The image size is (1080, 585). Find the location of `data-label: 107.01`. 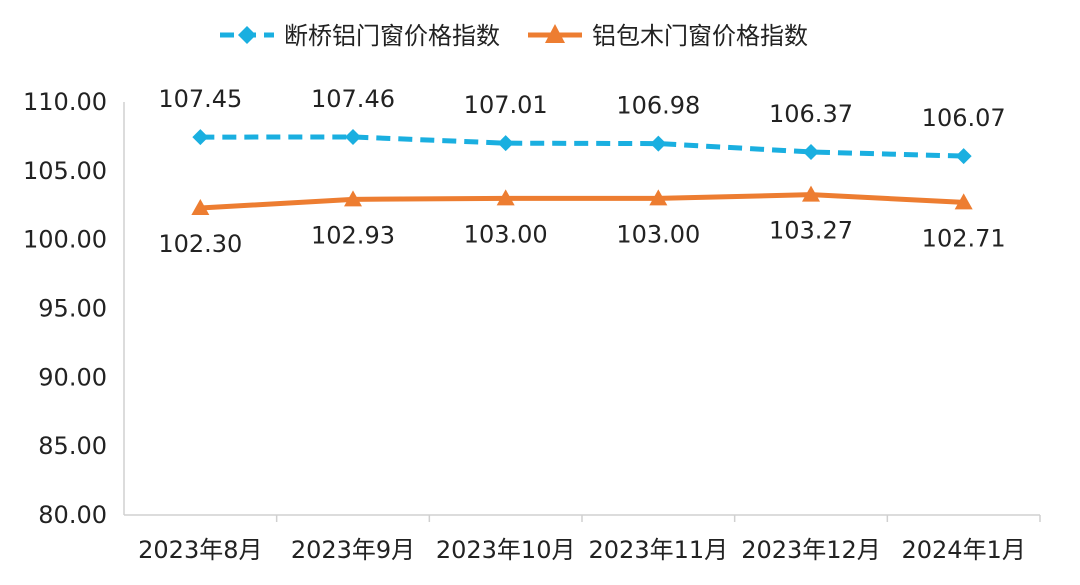

data-label: 107.01 is located at coordinates (506, 105).